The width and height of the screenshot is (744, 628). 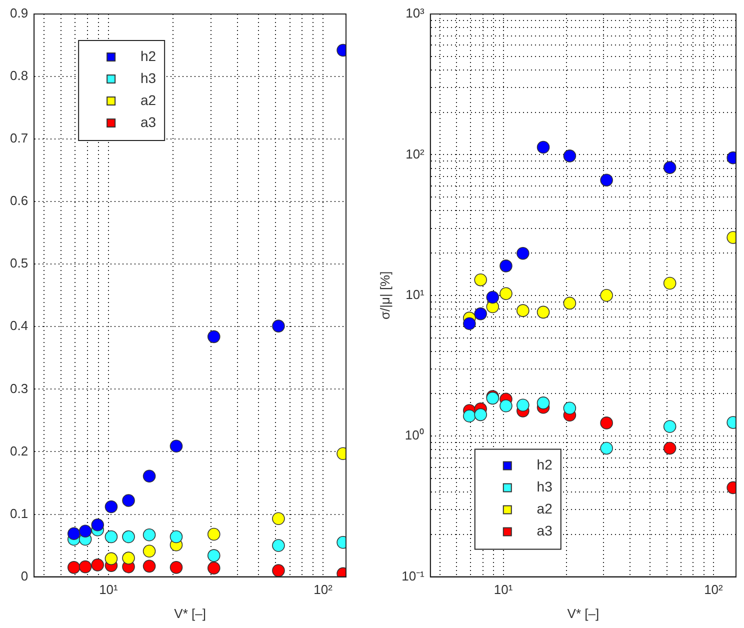 I want to click on y-tick-label: 0.7, so click(x=19, y=138).